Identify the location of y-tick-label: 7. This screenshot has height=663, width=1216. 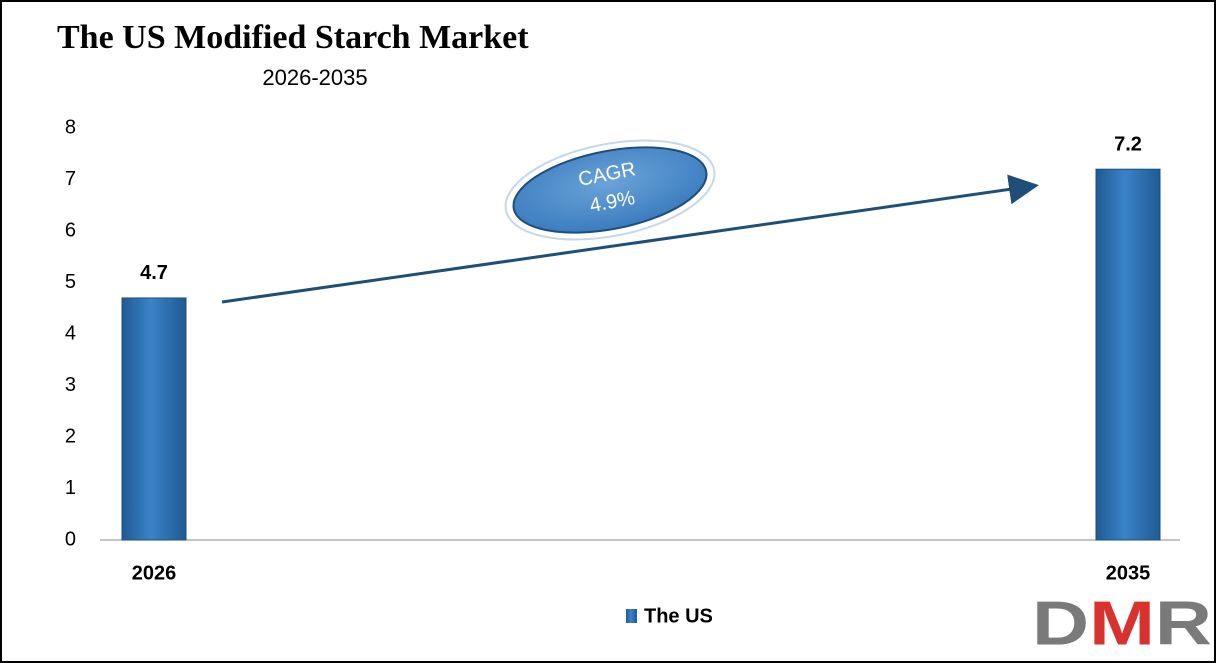
(70, 179).